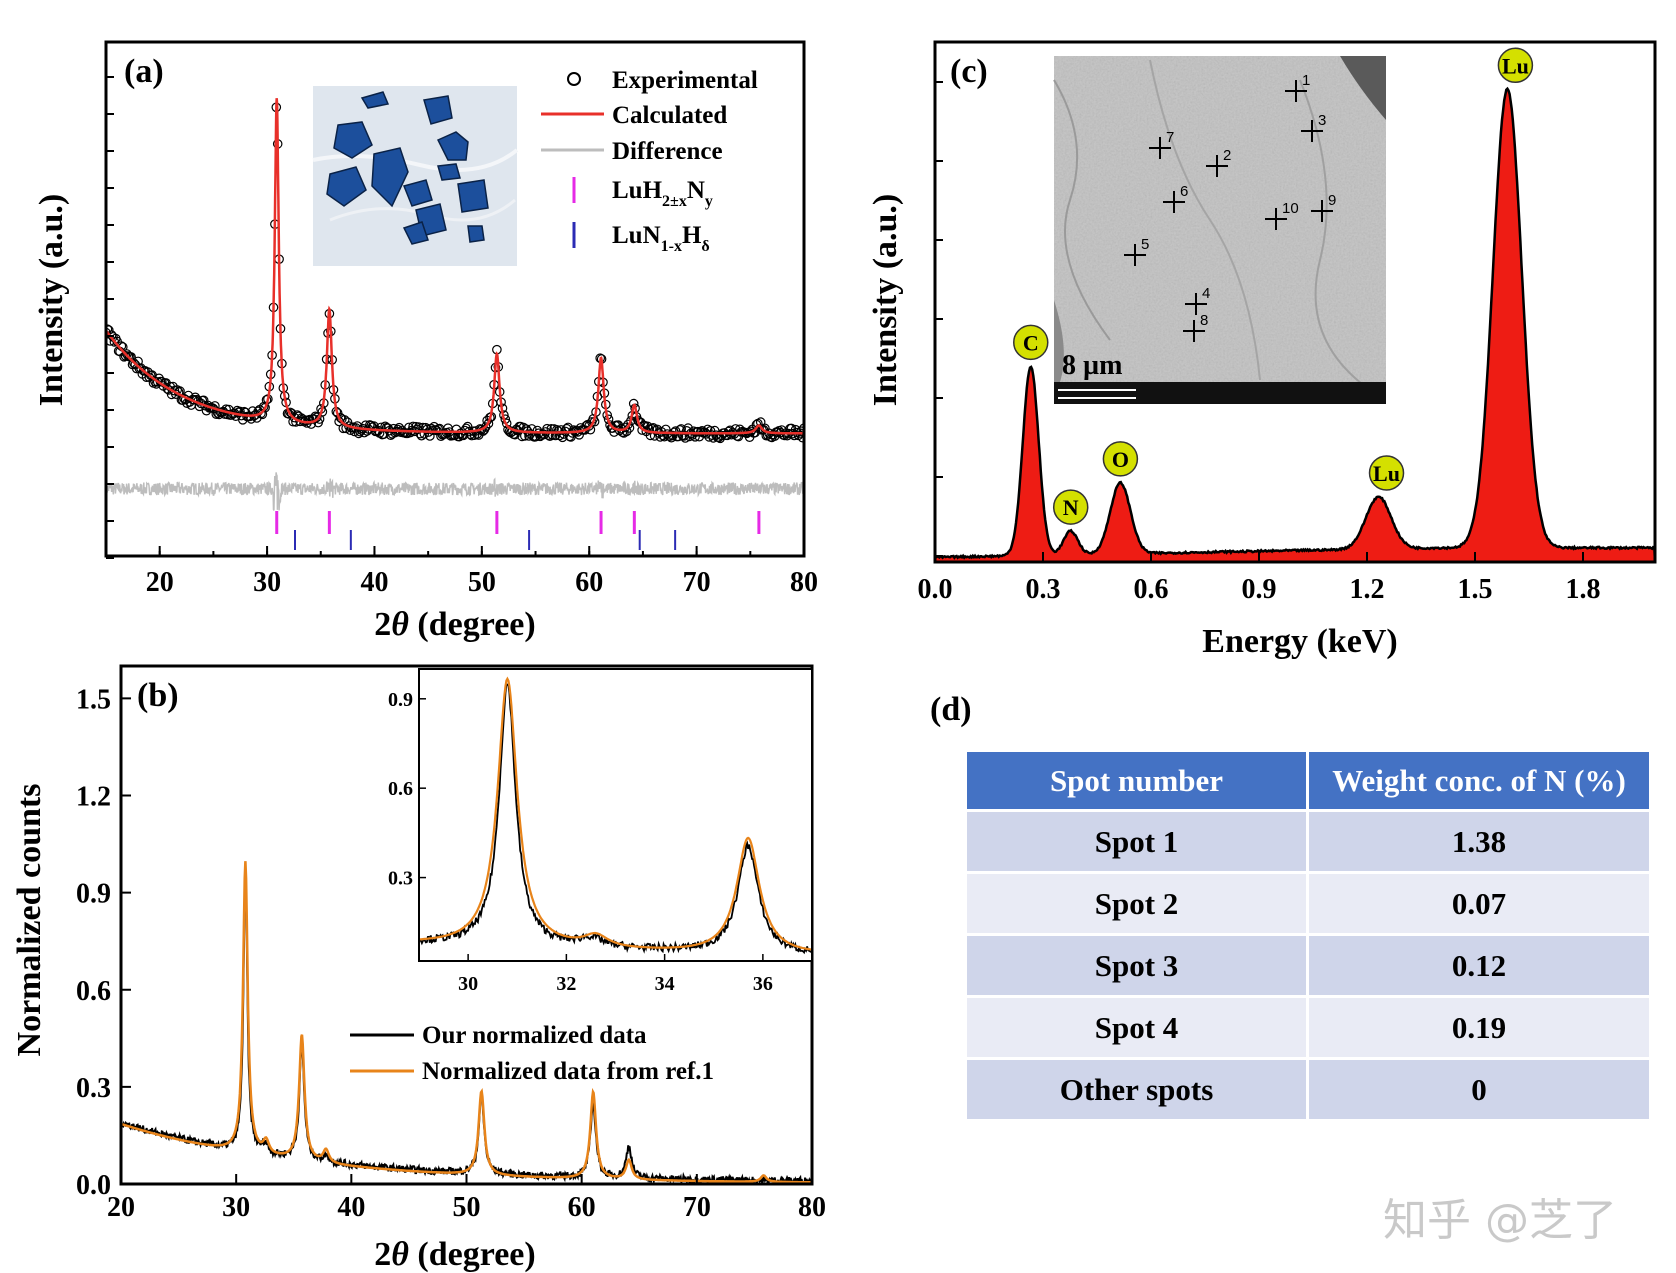  What do you see at coordinates (534, 1035) in the screenshot?
I see `legend-our: Our normalized data` at bounding box center [534, 1035].